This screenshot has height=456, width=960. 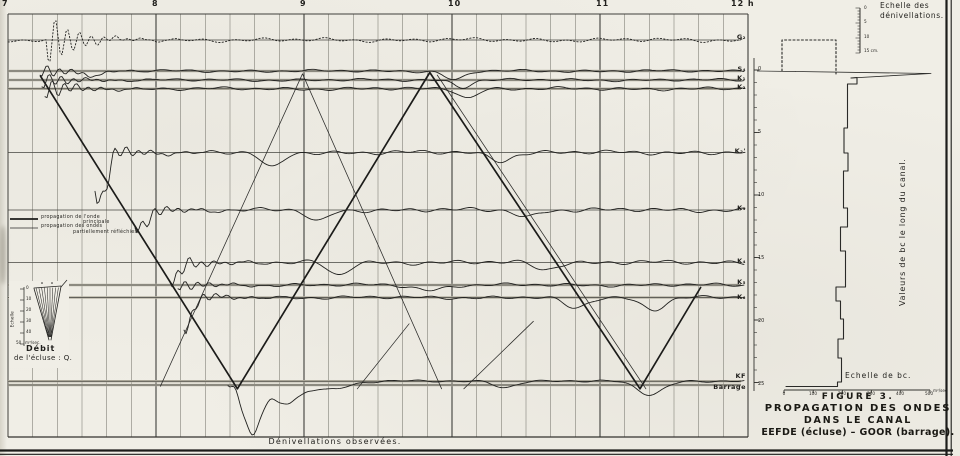 What do you see at coordinates (29, 298) in the screenshot?
I see `inset-tick-10: 10` at bounding box center [29, 298].